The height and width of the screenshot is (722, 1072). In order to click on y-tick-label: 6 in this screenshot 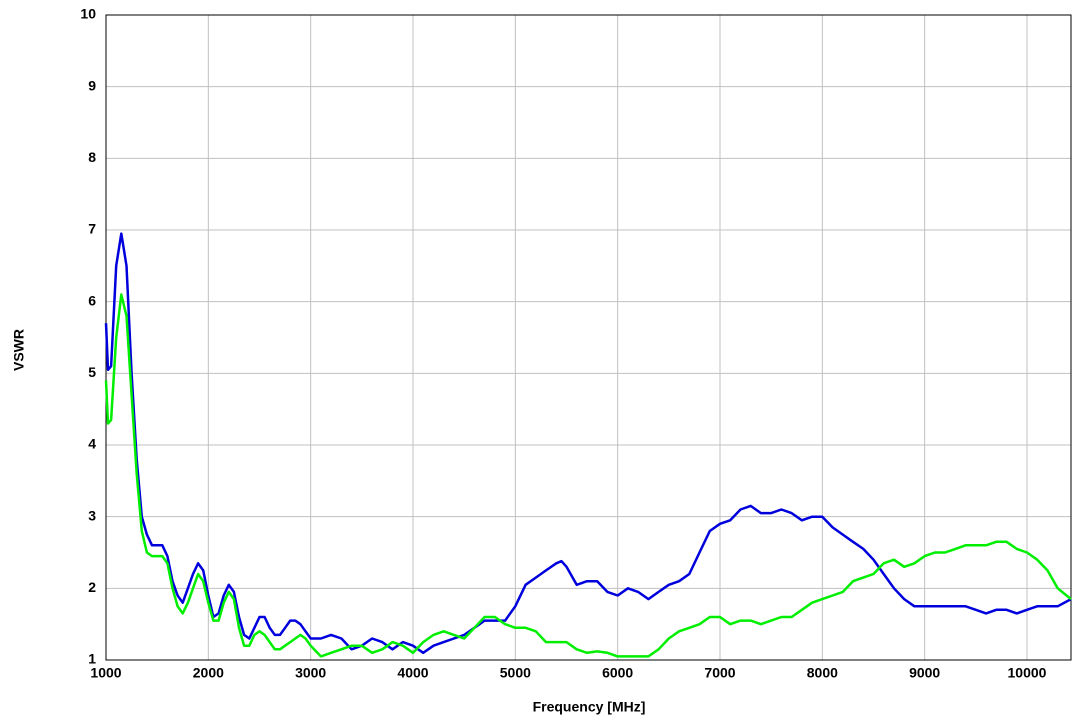, I will do `click(92, 300)`.